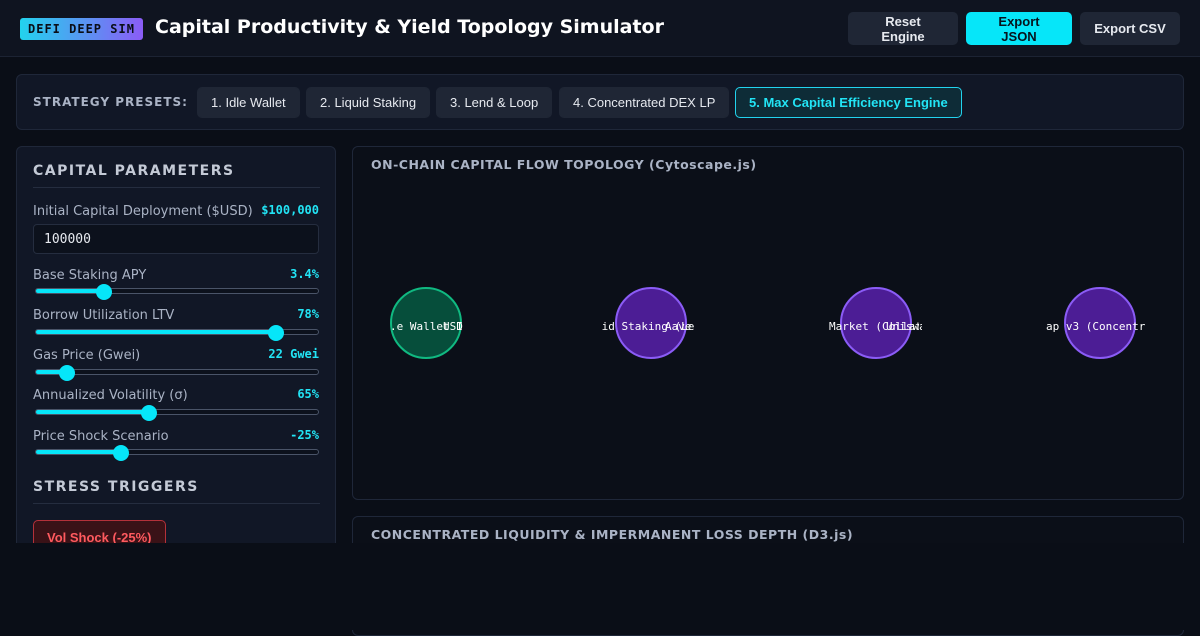  What do you see at coordinates (116, 487) in the screenshot?
I see `stress-triggers-title: STRESS TRIGGERS` at bounding box center [116, 487].